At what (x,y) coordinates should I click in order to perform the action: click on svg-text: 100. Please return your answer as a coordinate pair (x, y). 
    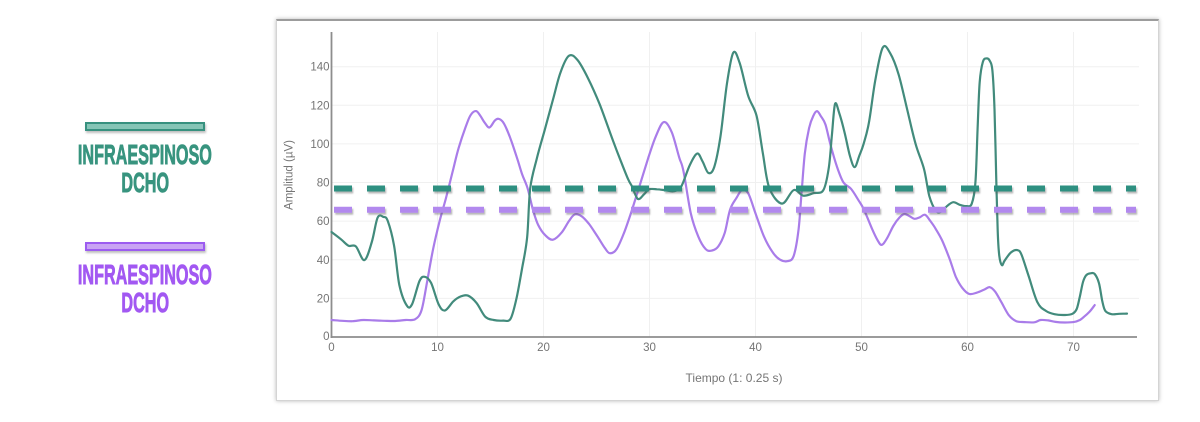
    Looking at the image, I should click on (319, 145).